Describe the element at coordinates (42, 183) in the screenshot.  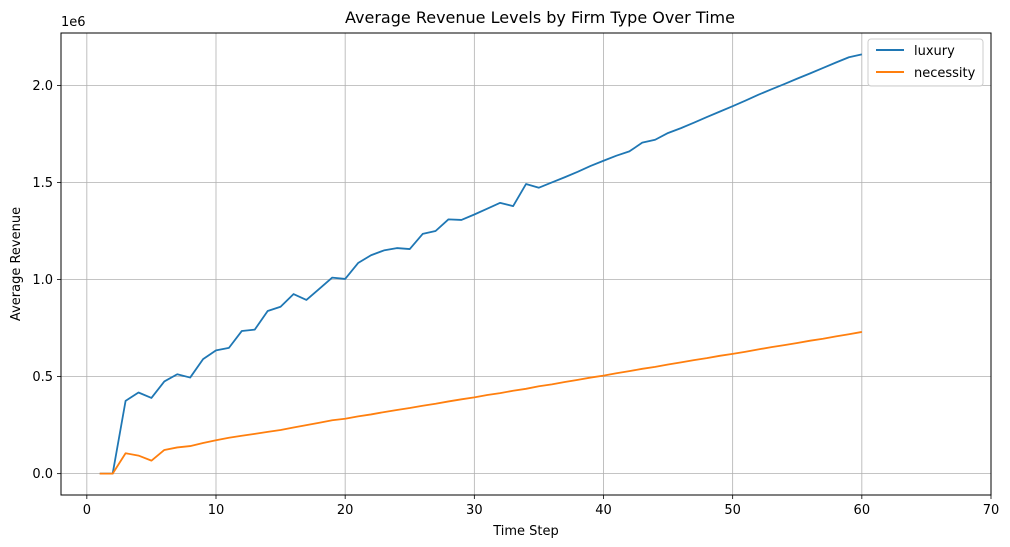
I see `y-tick-label: 1.5` at that location.